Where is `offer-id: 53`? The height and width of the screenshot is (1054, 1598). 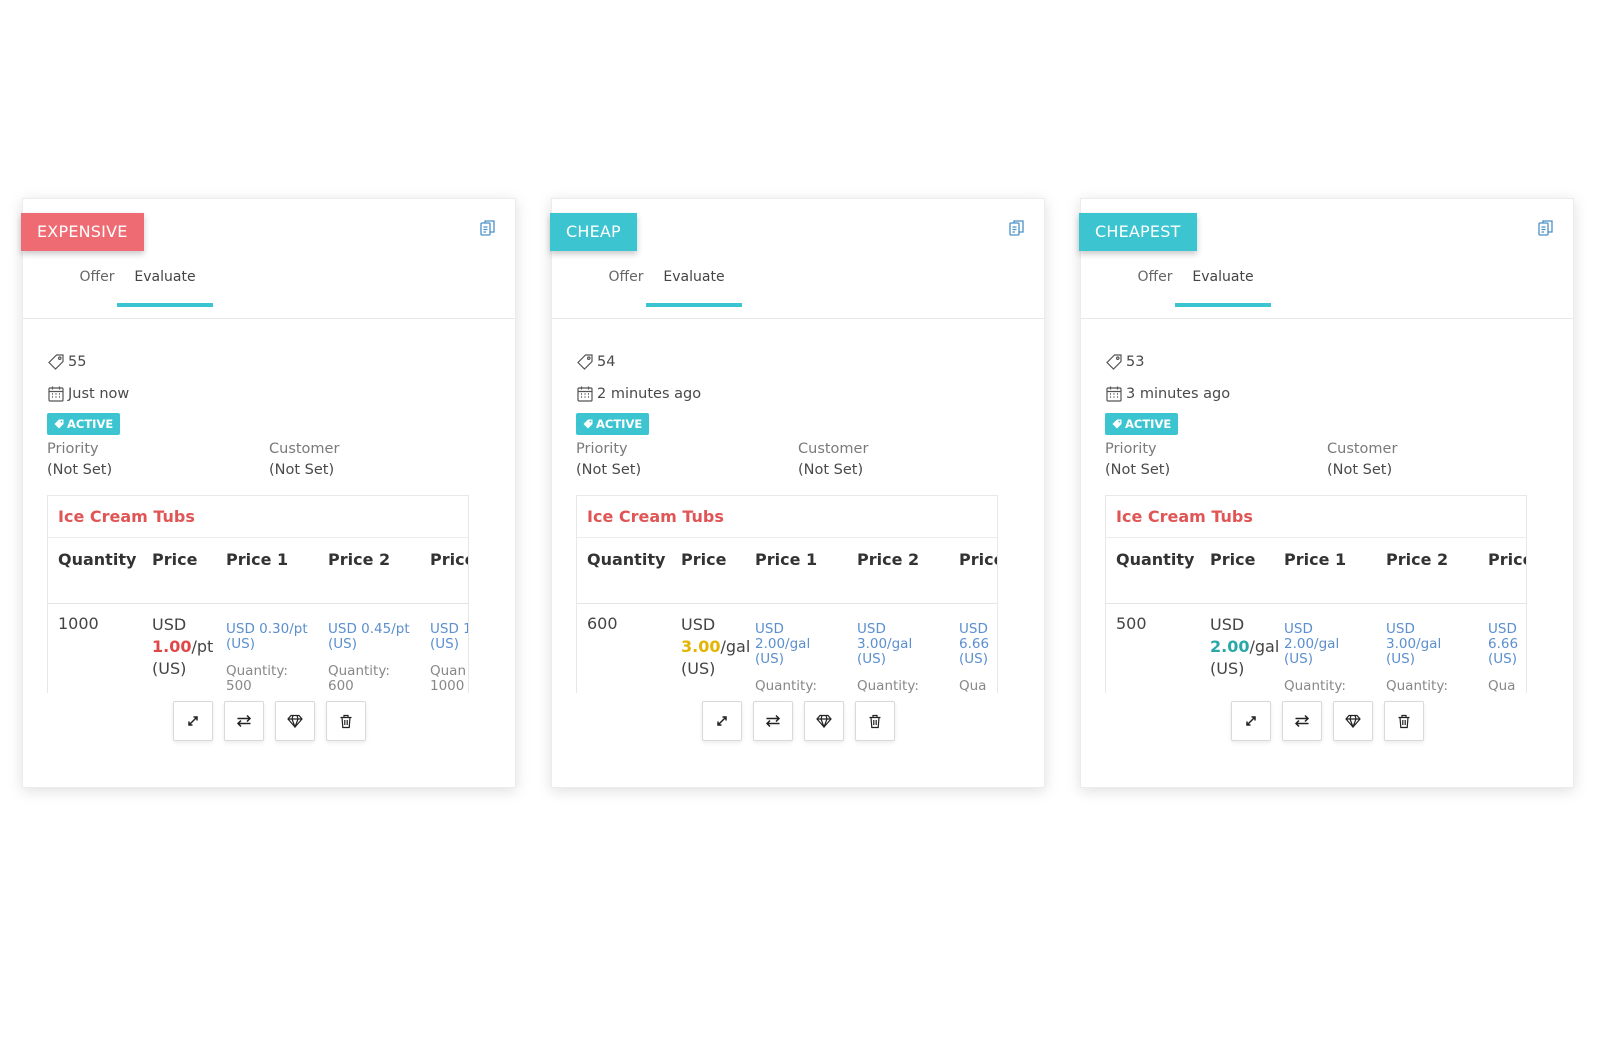 offer-id: 53 is located at coordinates (1135, 362).